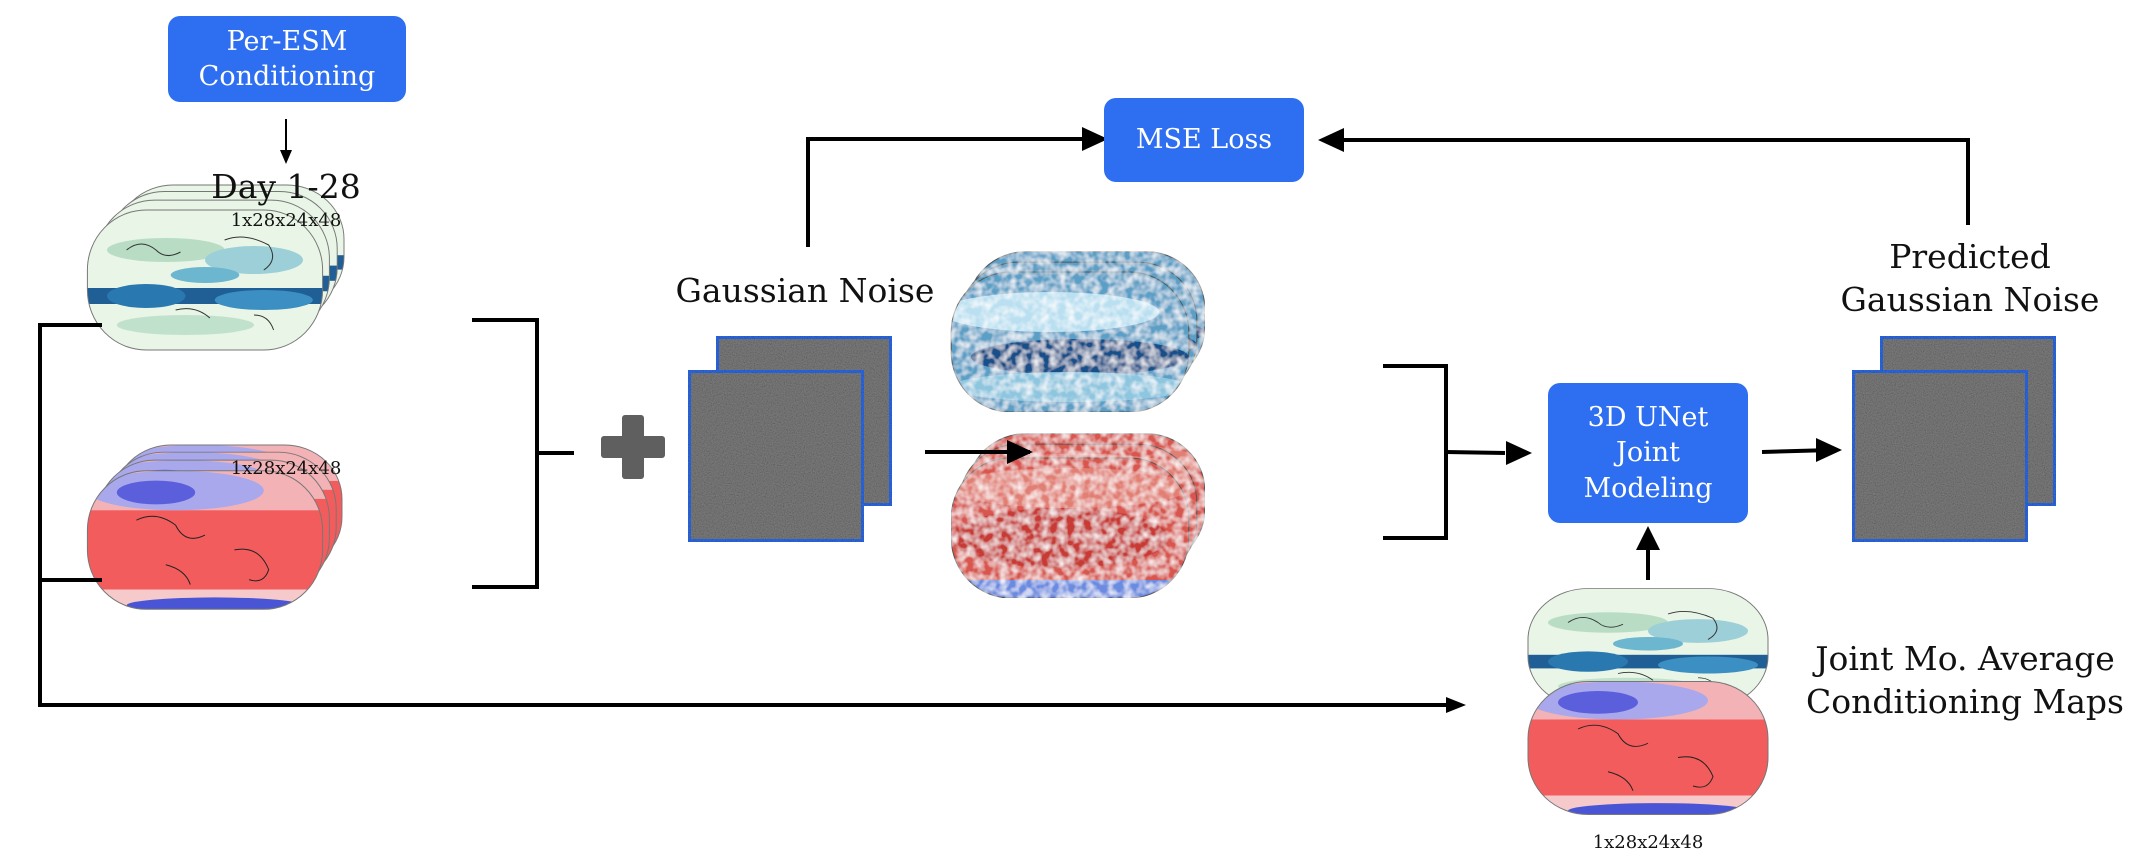  I want to click on per-esm-conditioning-label: Per-ESM Conditioning, so click(287, 58).